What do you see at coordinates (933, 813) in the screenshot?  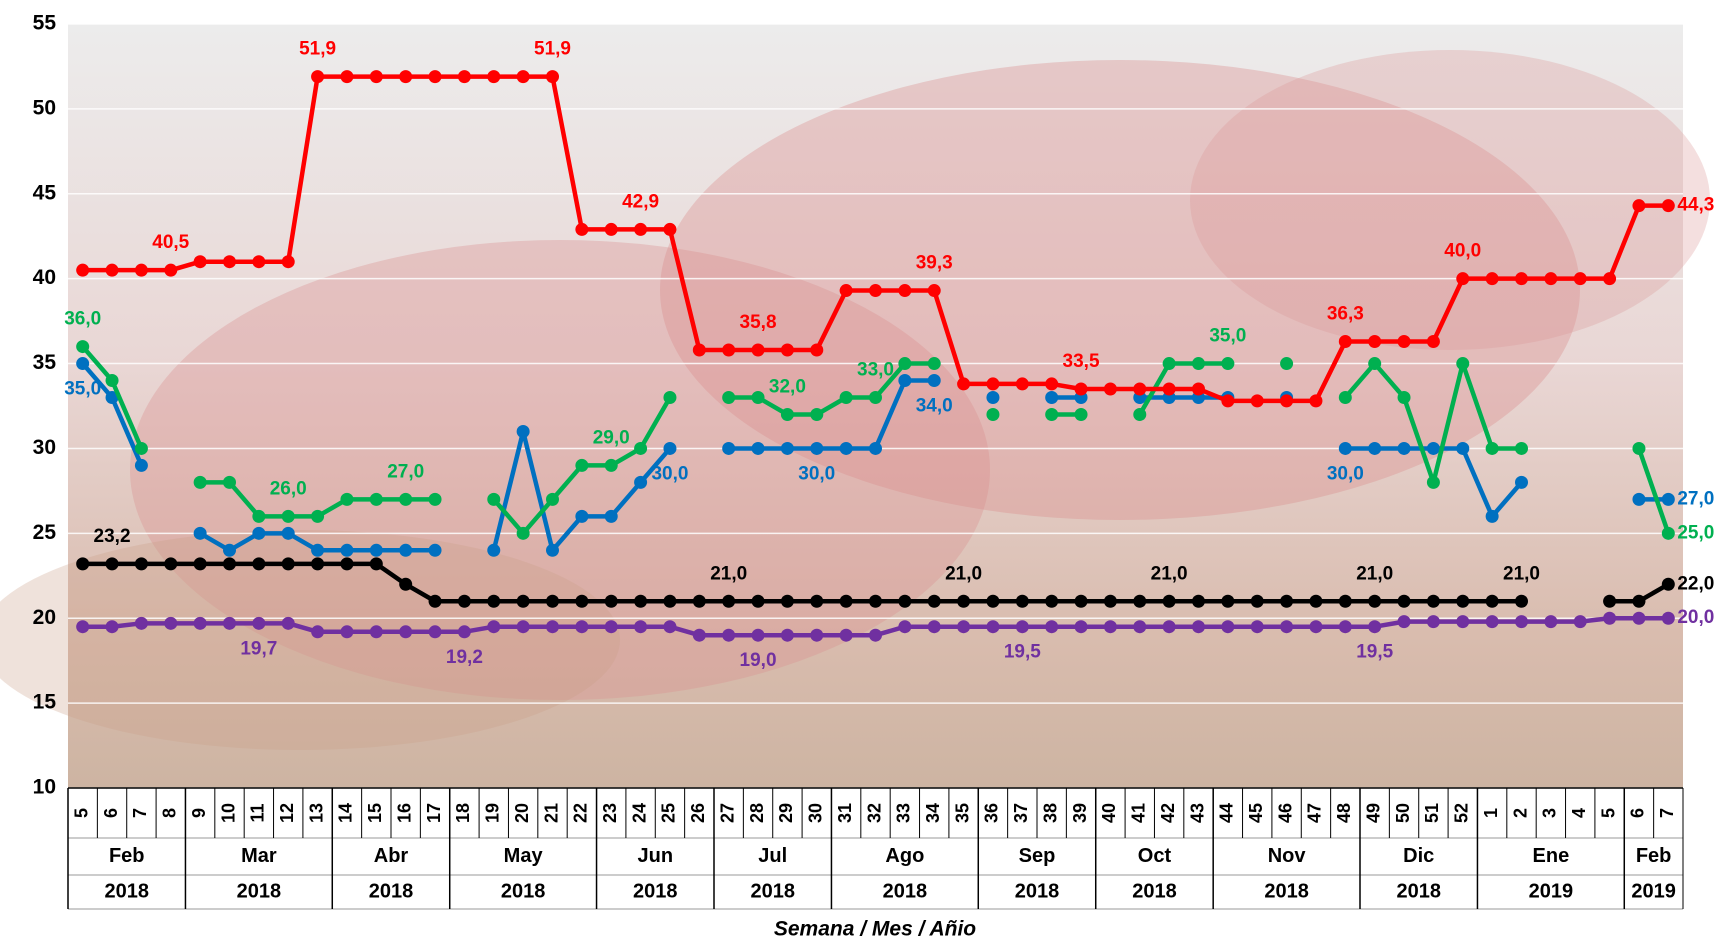 I see `x-tick-label: 34` at bounding box center [933, 813].